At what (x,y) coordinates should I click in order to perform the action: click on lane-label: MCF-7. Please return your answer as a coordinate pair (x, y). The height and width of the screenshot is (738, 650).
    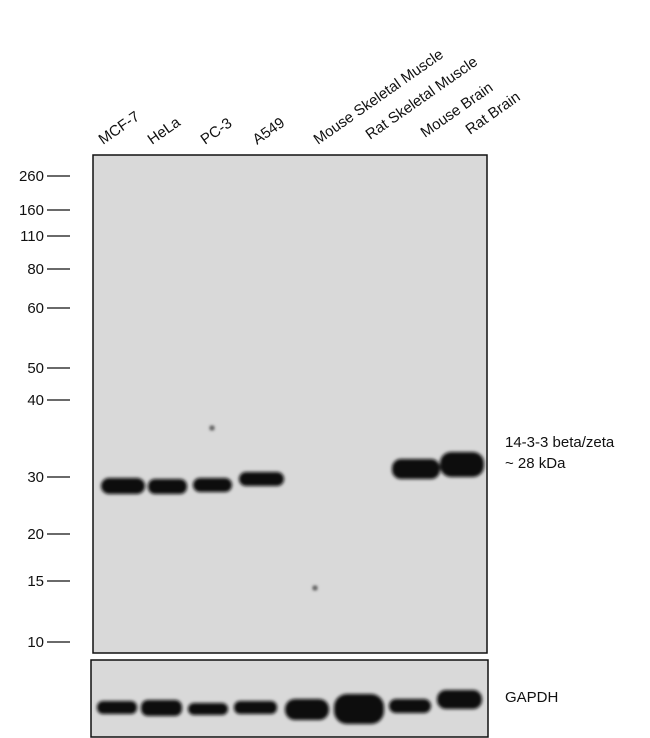
    Looking at the image, I should click on (119, 128).